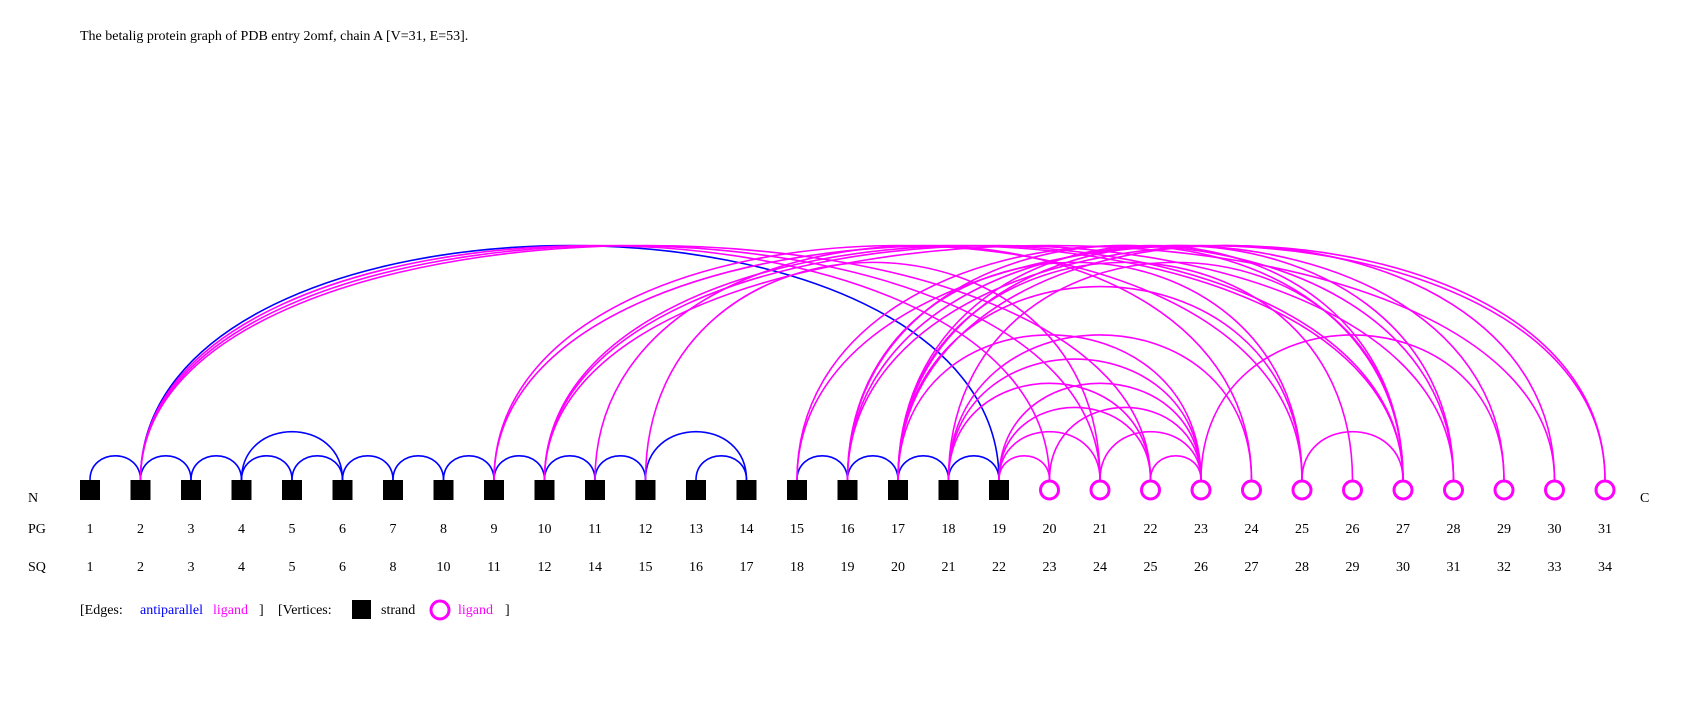  What do you see at coordinates (507, 610) in the screenshot?
I see `legend-vertices-suffix: ]` at bounding box center [507, 610].